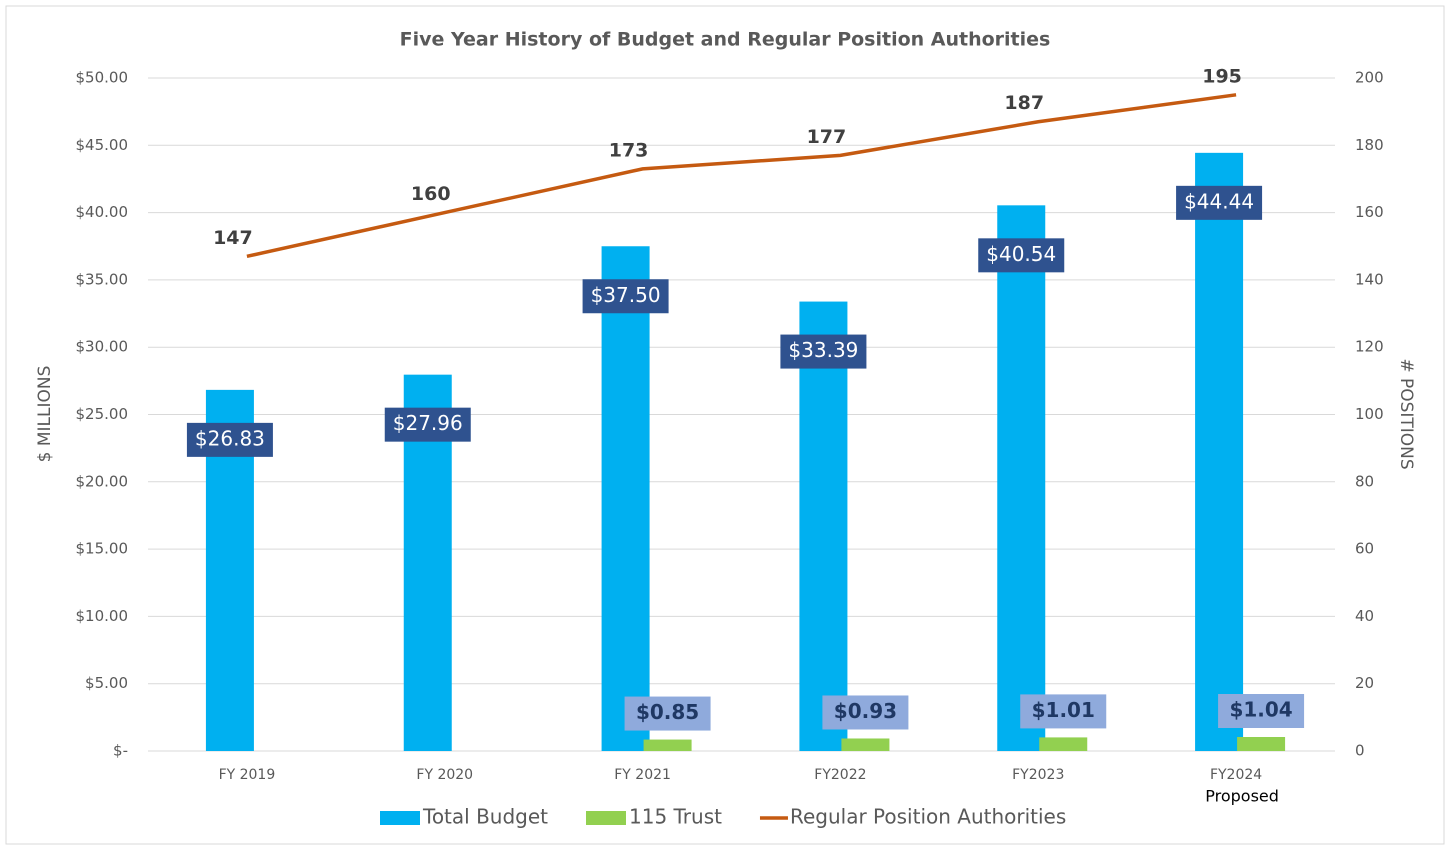 The width and height of the screenshot is (1451, 849). Describe the element at coordinates (1369, 347) in the screenshot. I see `y2-tick-label: 120` at that location.